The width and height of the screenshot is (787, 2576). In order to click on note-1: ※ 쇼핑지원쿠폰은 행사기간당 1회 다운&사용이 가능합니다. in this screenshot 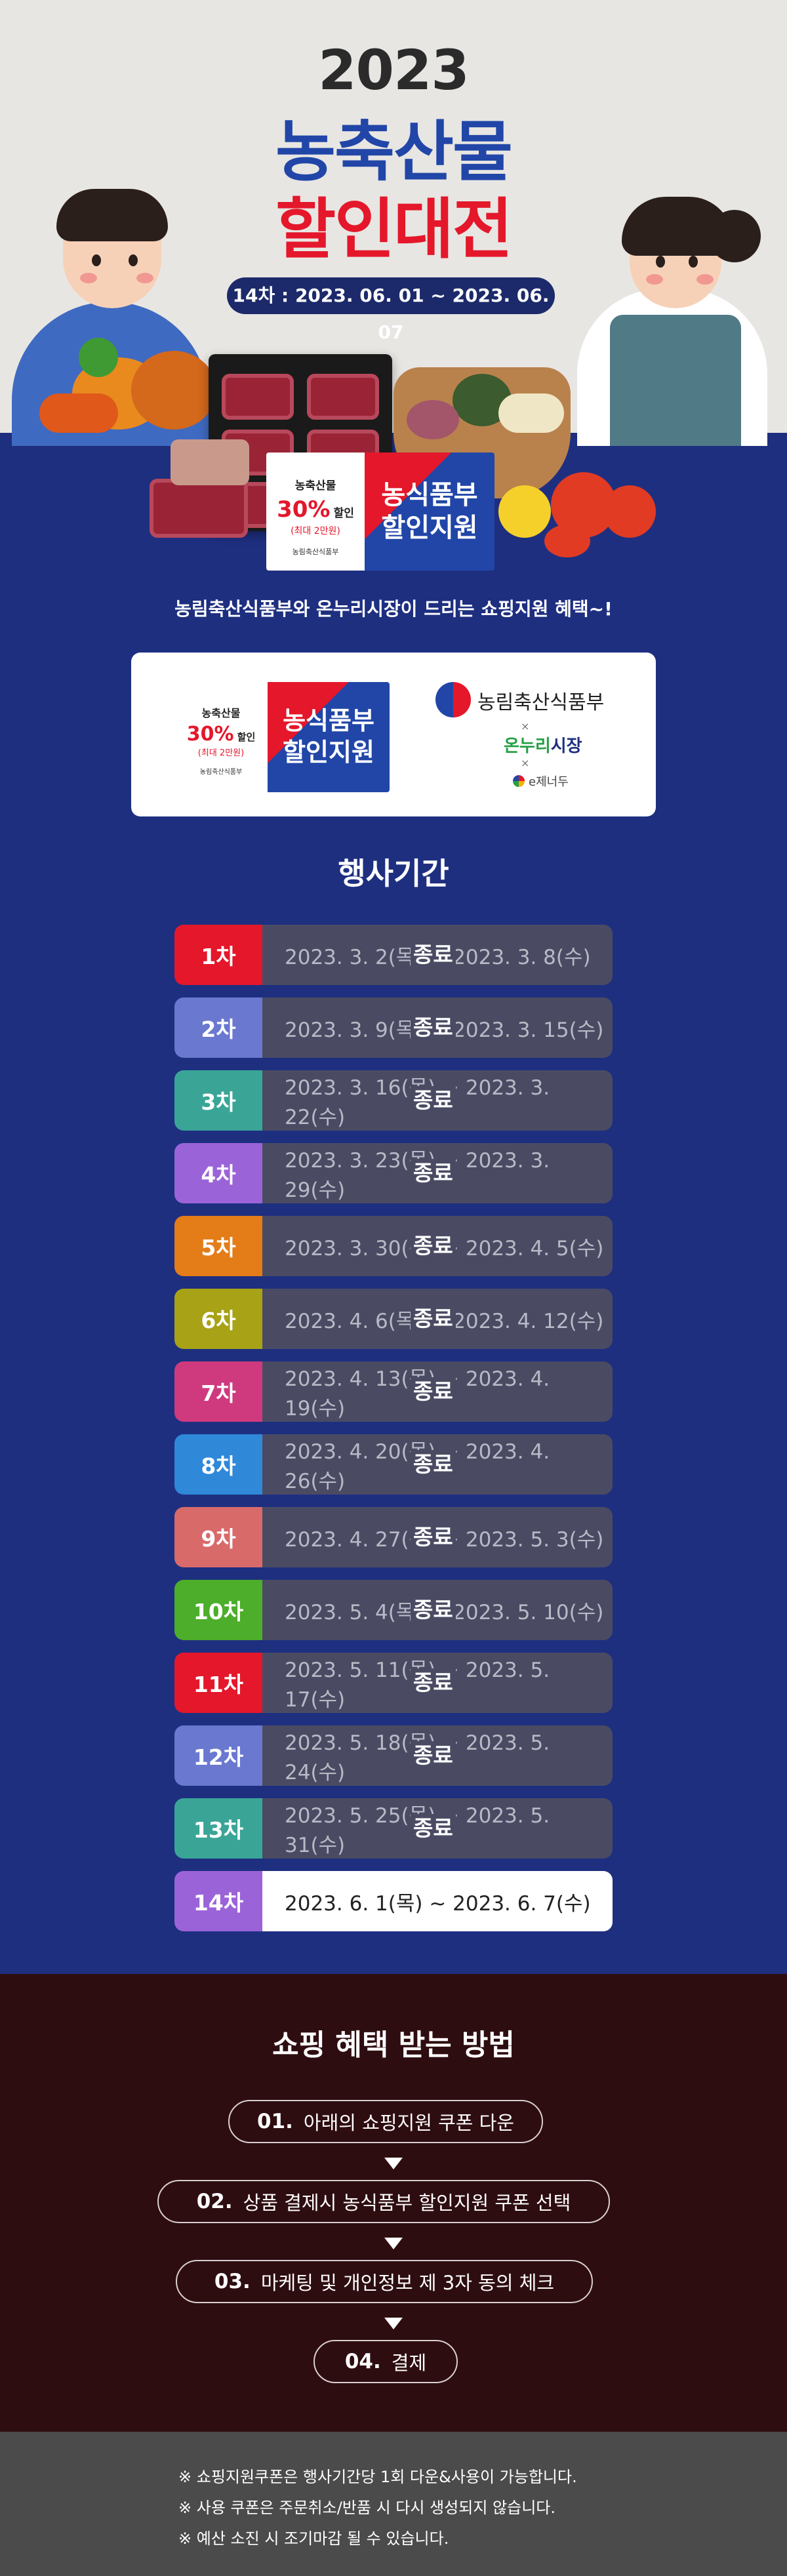, I will do `click(377, 2477)`.